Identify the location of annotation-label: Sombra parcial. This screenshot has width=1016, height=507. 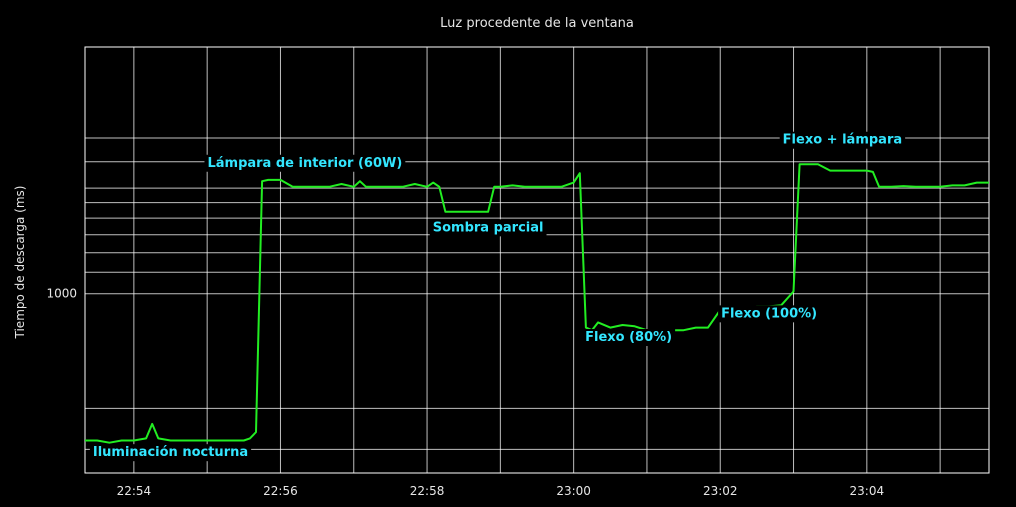
(488, 227).